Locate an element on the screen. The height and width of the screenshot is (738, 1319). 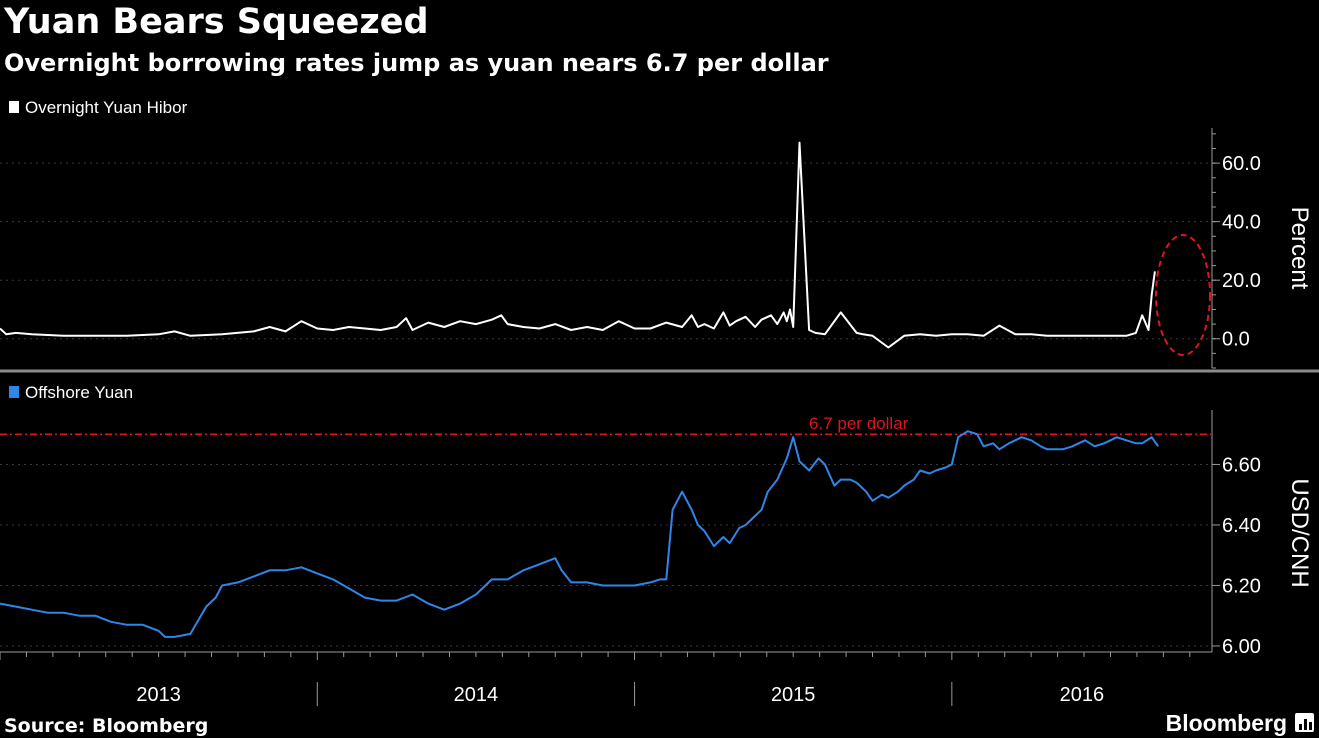
hibor-tick-label: 40.0 is located at coordinates (1241, 223).